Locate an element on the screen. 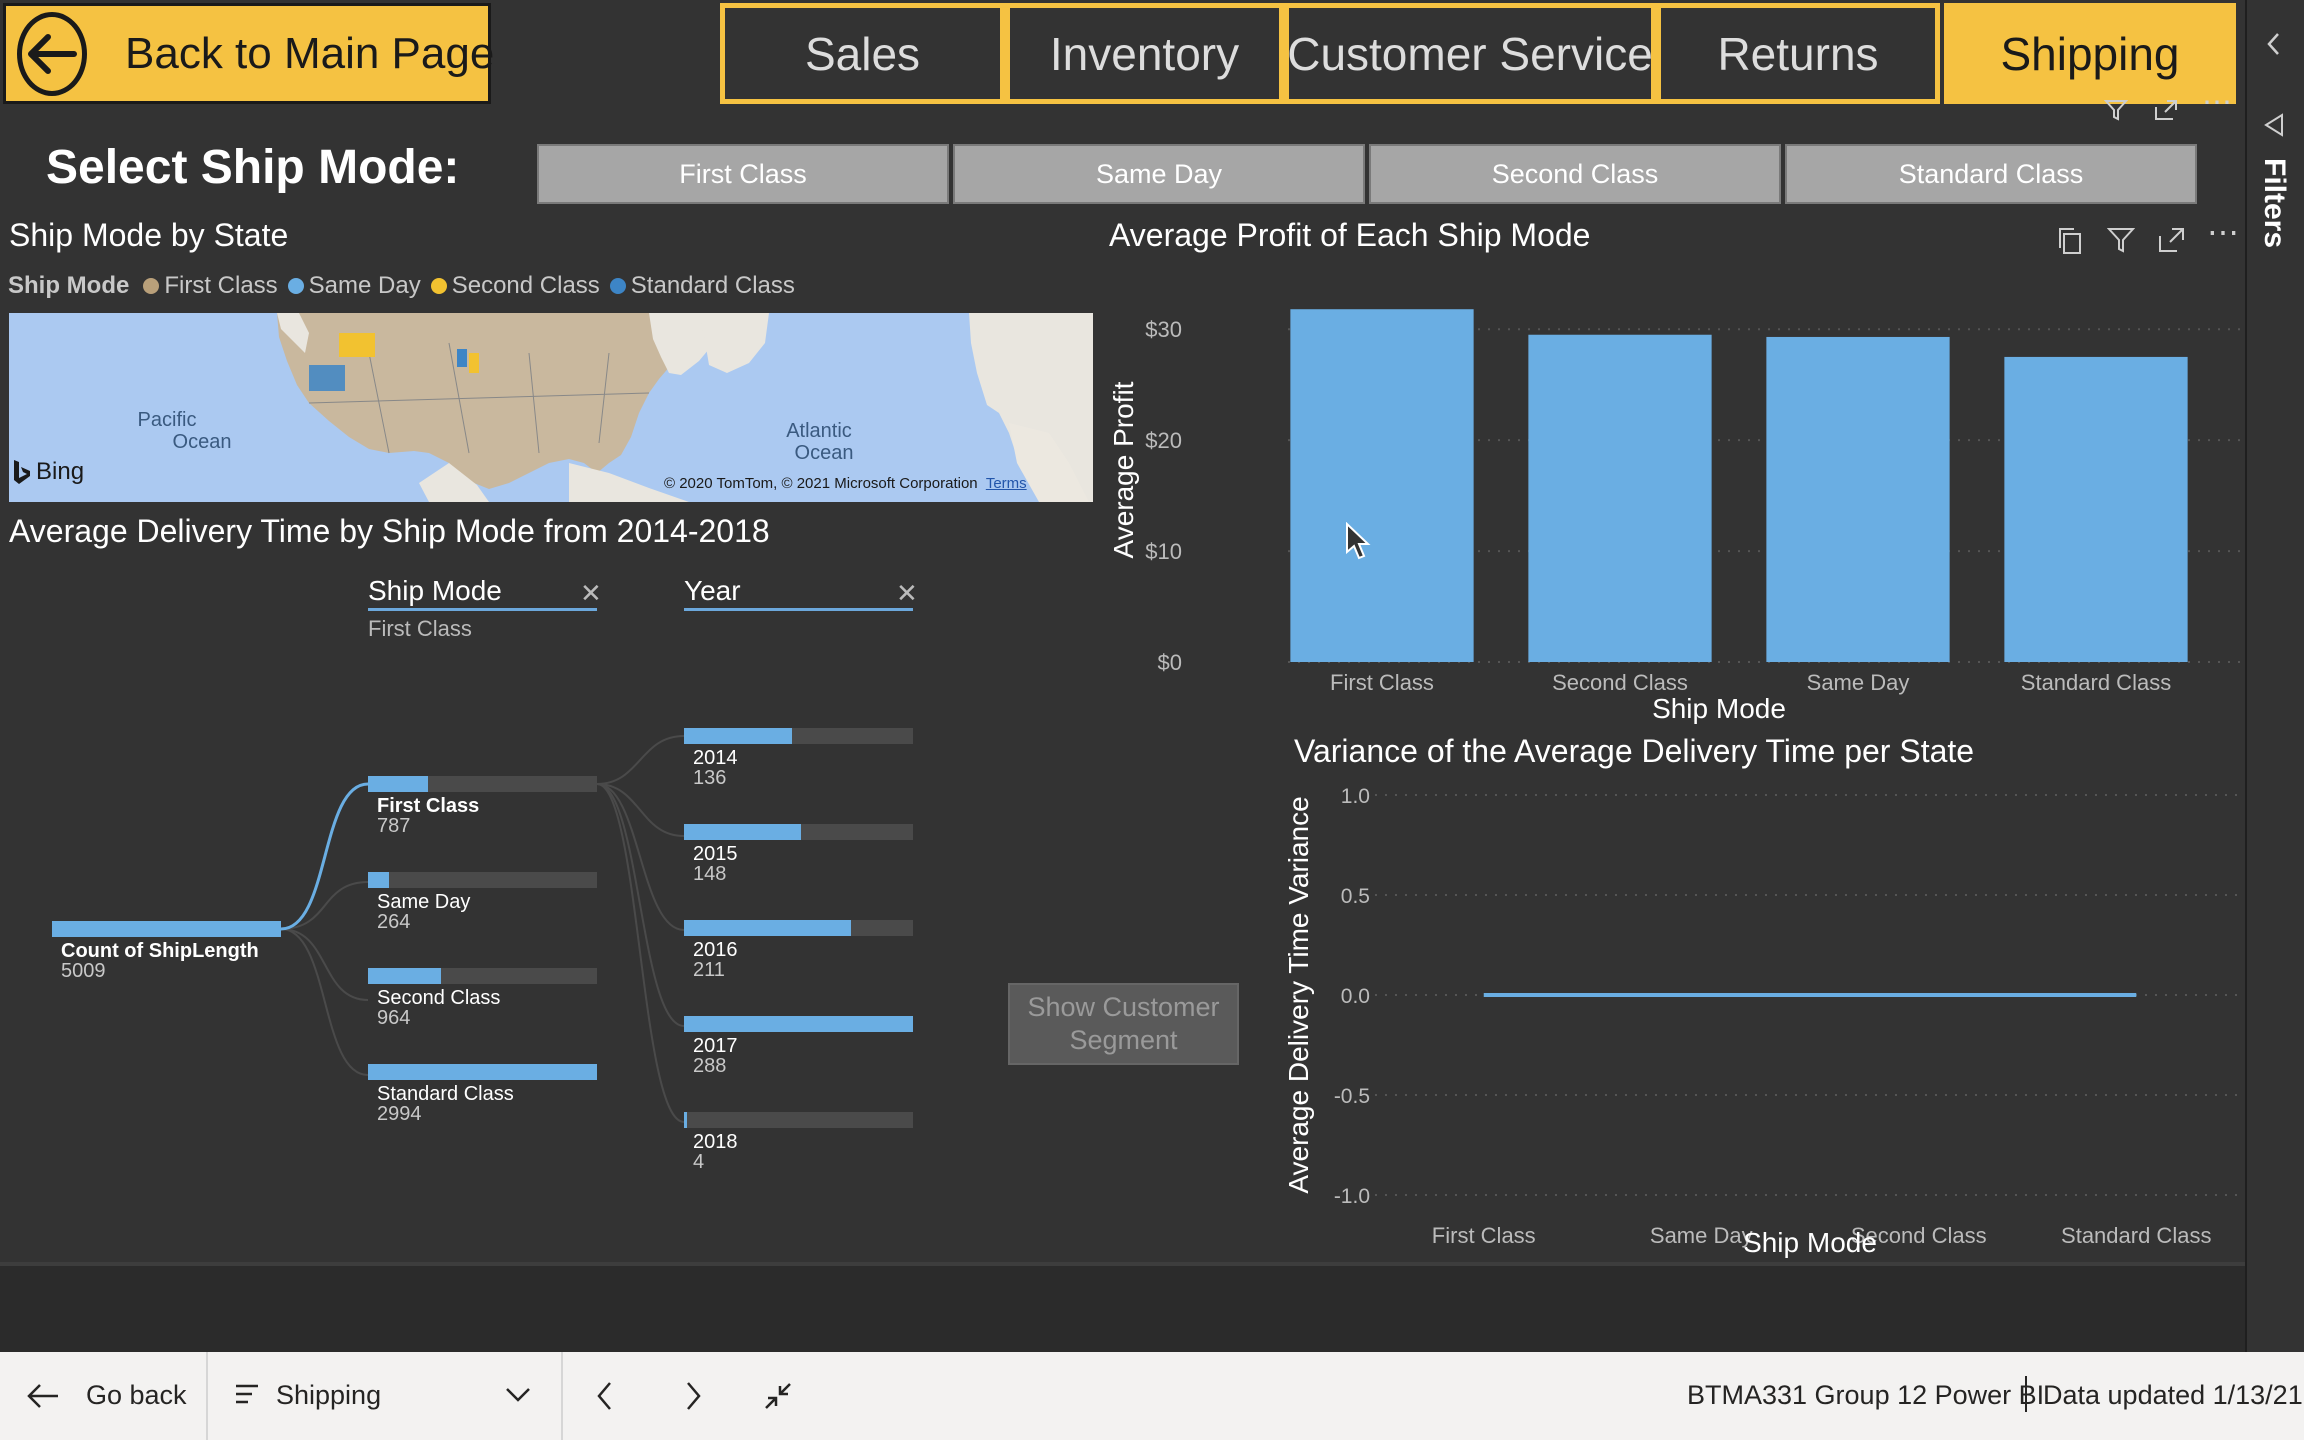 The height and width of the screenshot is (1440, 2304). slicer-option-label: Same Day is located at coordinates (1159, 173).